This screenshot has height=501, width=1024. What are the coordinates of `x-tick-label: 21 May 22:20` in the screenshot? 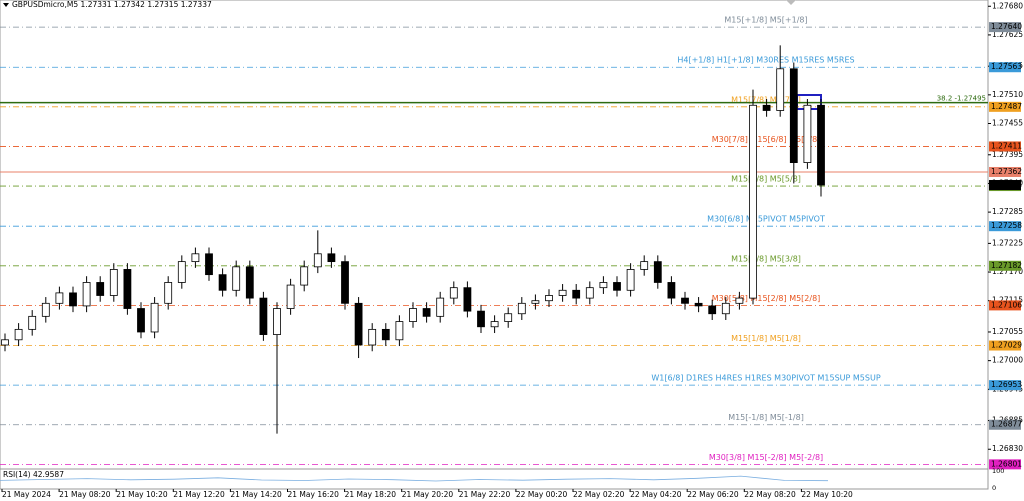 It's located at (485, 494).